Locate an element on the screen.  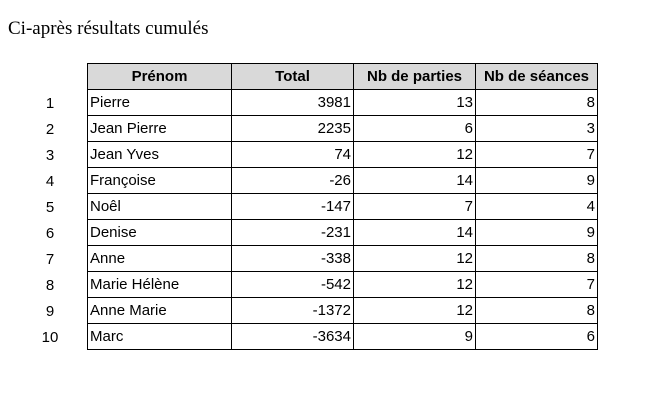
row-rank: 2 is located at coordinates (50, 130).